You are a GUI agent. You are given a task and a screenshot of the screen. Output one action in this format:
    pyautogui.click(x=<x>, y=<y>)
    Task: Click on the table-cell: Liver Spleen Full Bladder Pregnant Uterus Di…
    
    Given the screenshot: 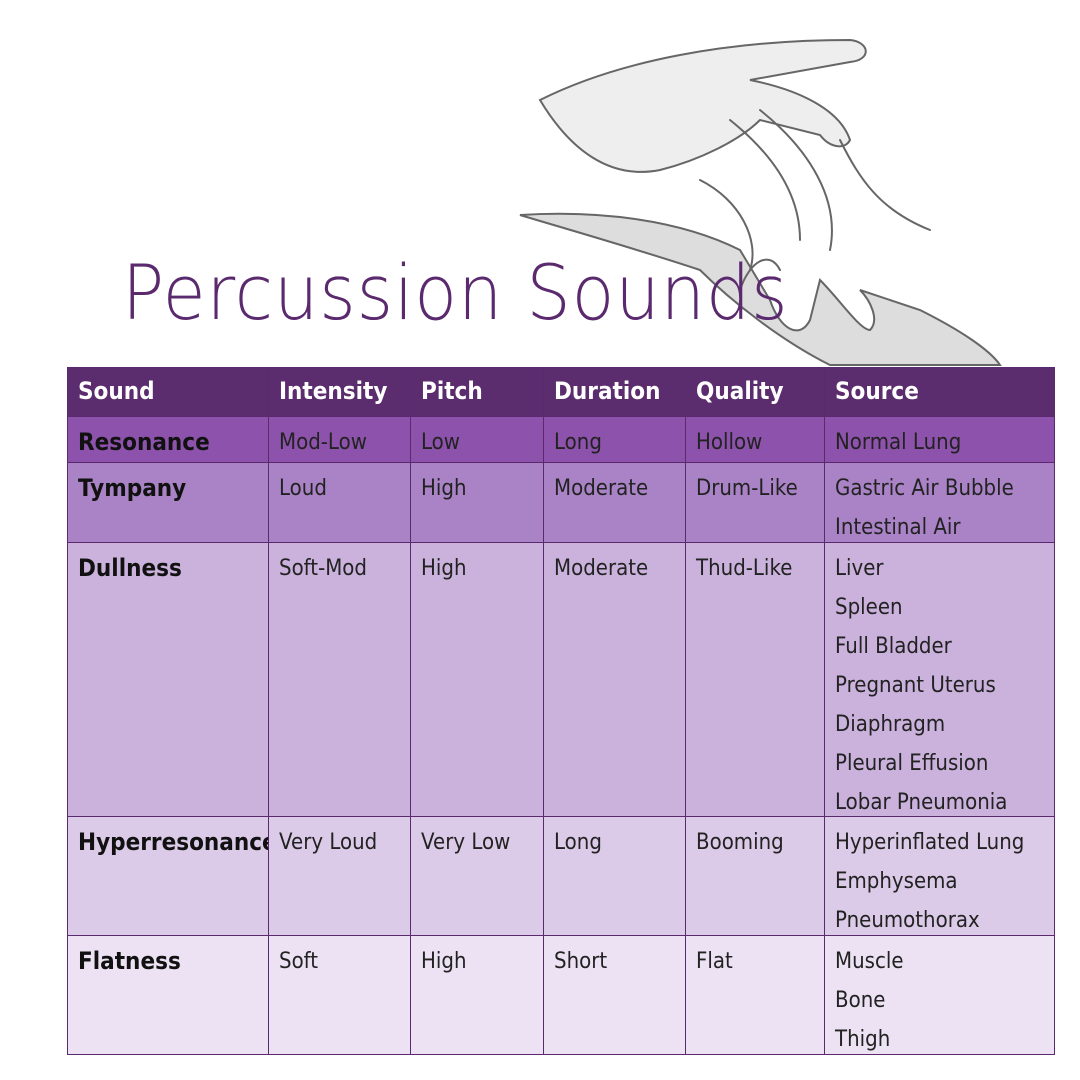 What is the action you would take?
    pyautogui.click(x=939, y=680)
    